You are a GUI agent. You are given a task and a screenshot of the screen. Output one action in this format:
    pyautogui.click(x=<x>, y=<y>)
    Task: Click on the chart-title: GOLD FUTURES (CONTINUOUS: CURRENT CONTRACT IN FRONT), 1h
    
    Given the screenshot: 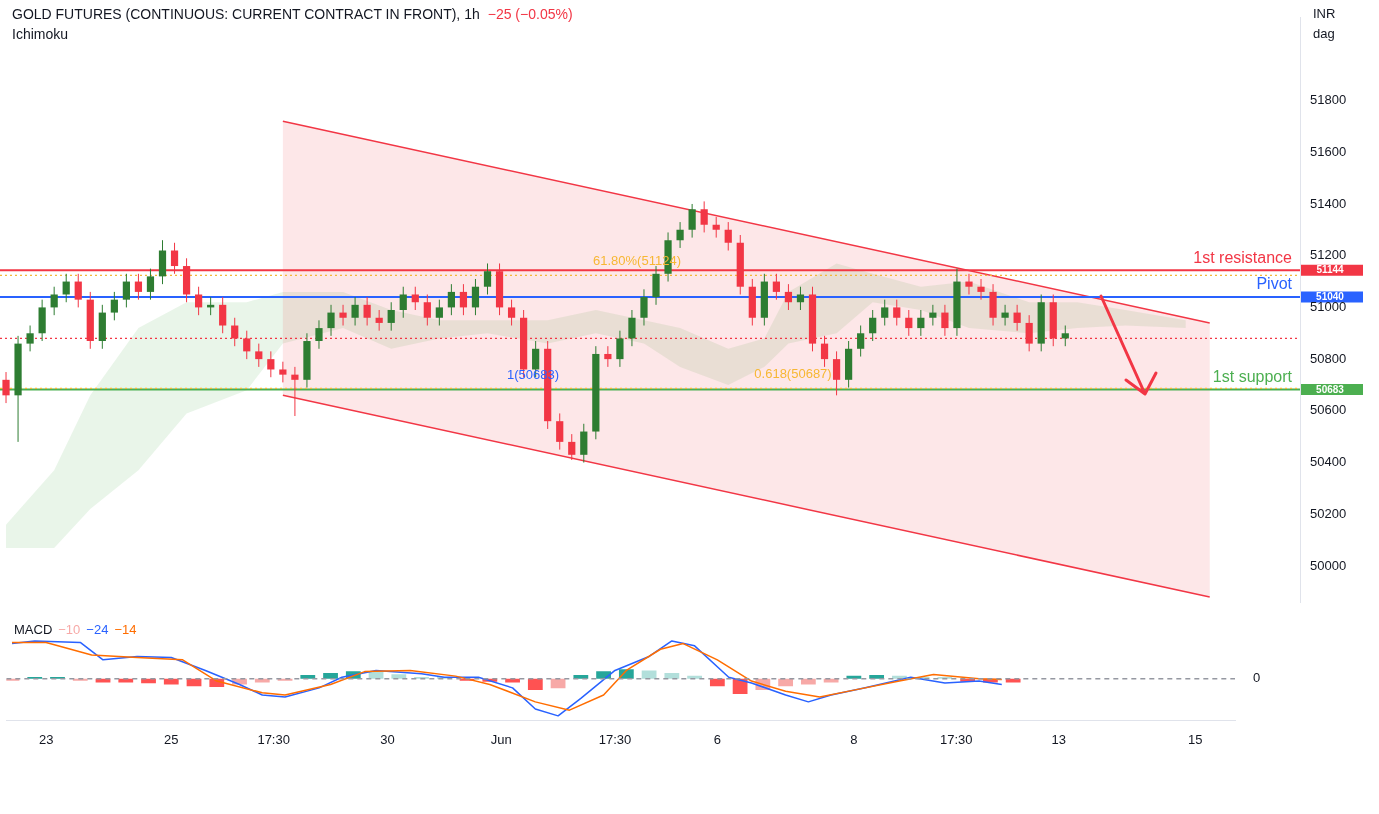 What is the action you would take?
    pyautogui.click(x=246, y=14)
    